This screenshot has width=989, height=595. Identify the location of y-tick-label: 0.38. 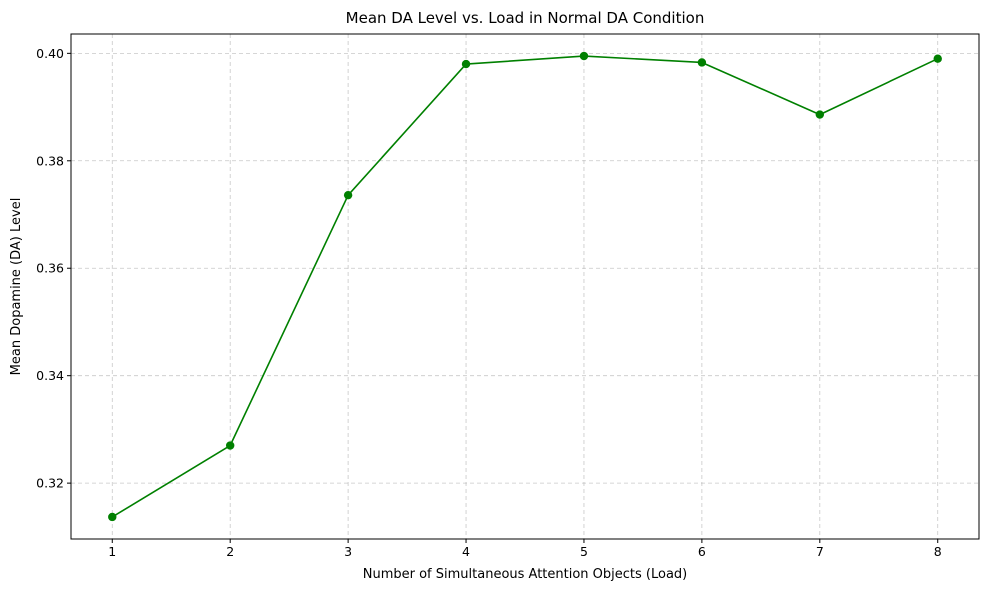
(50, 160).